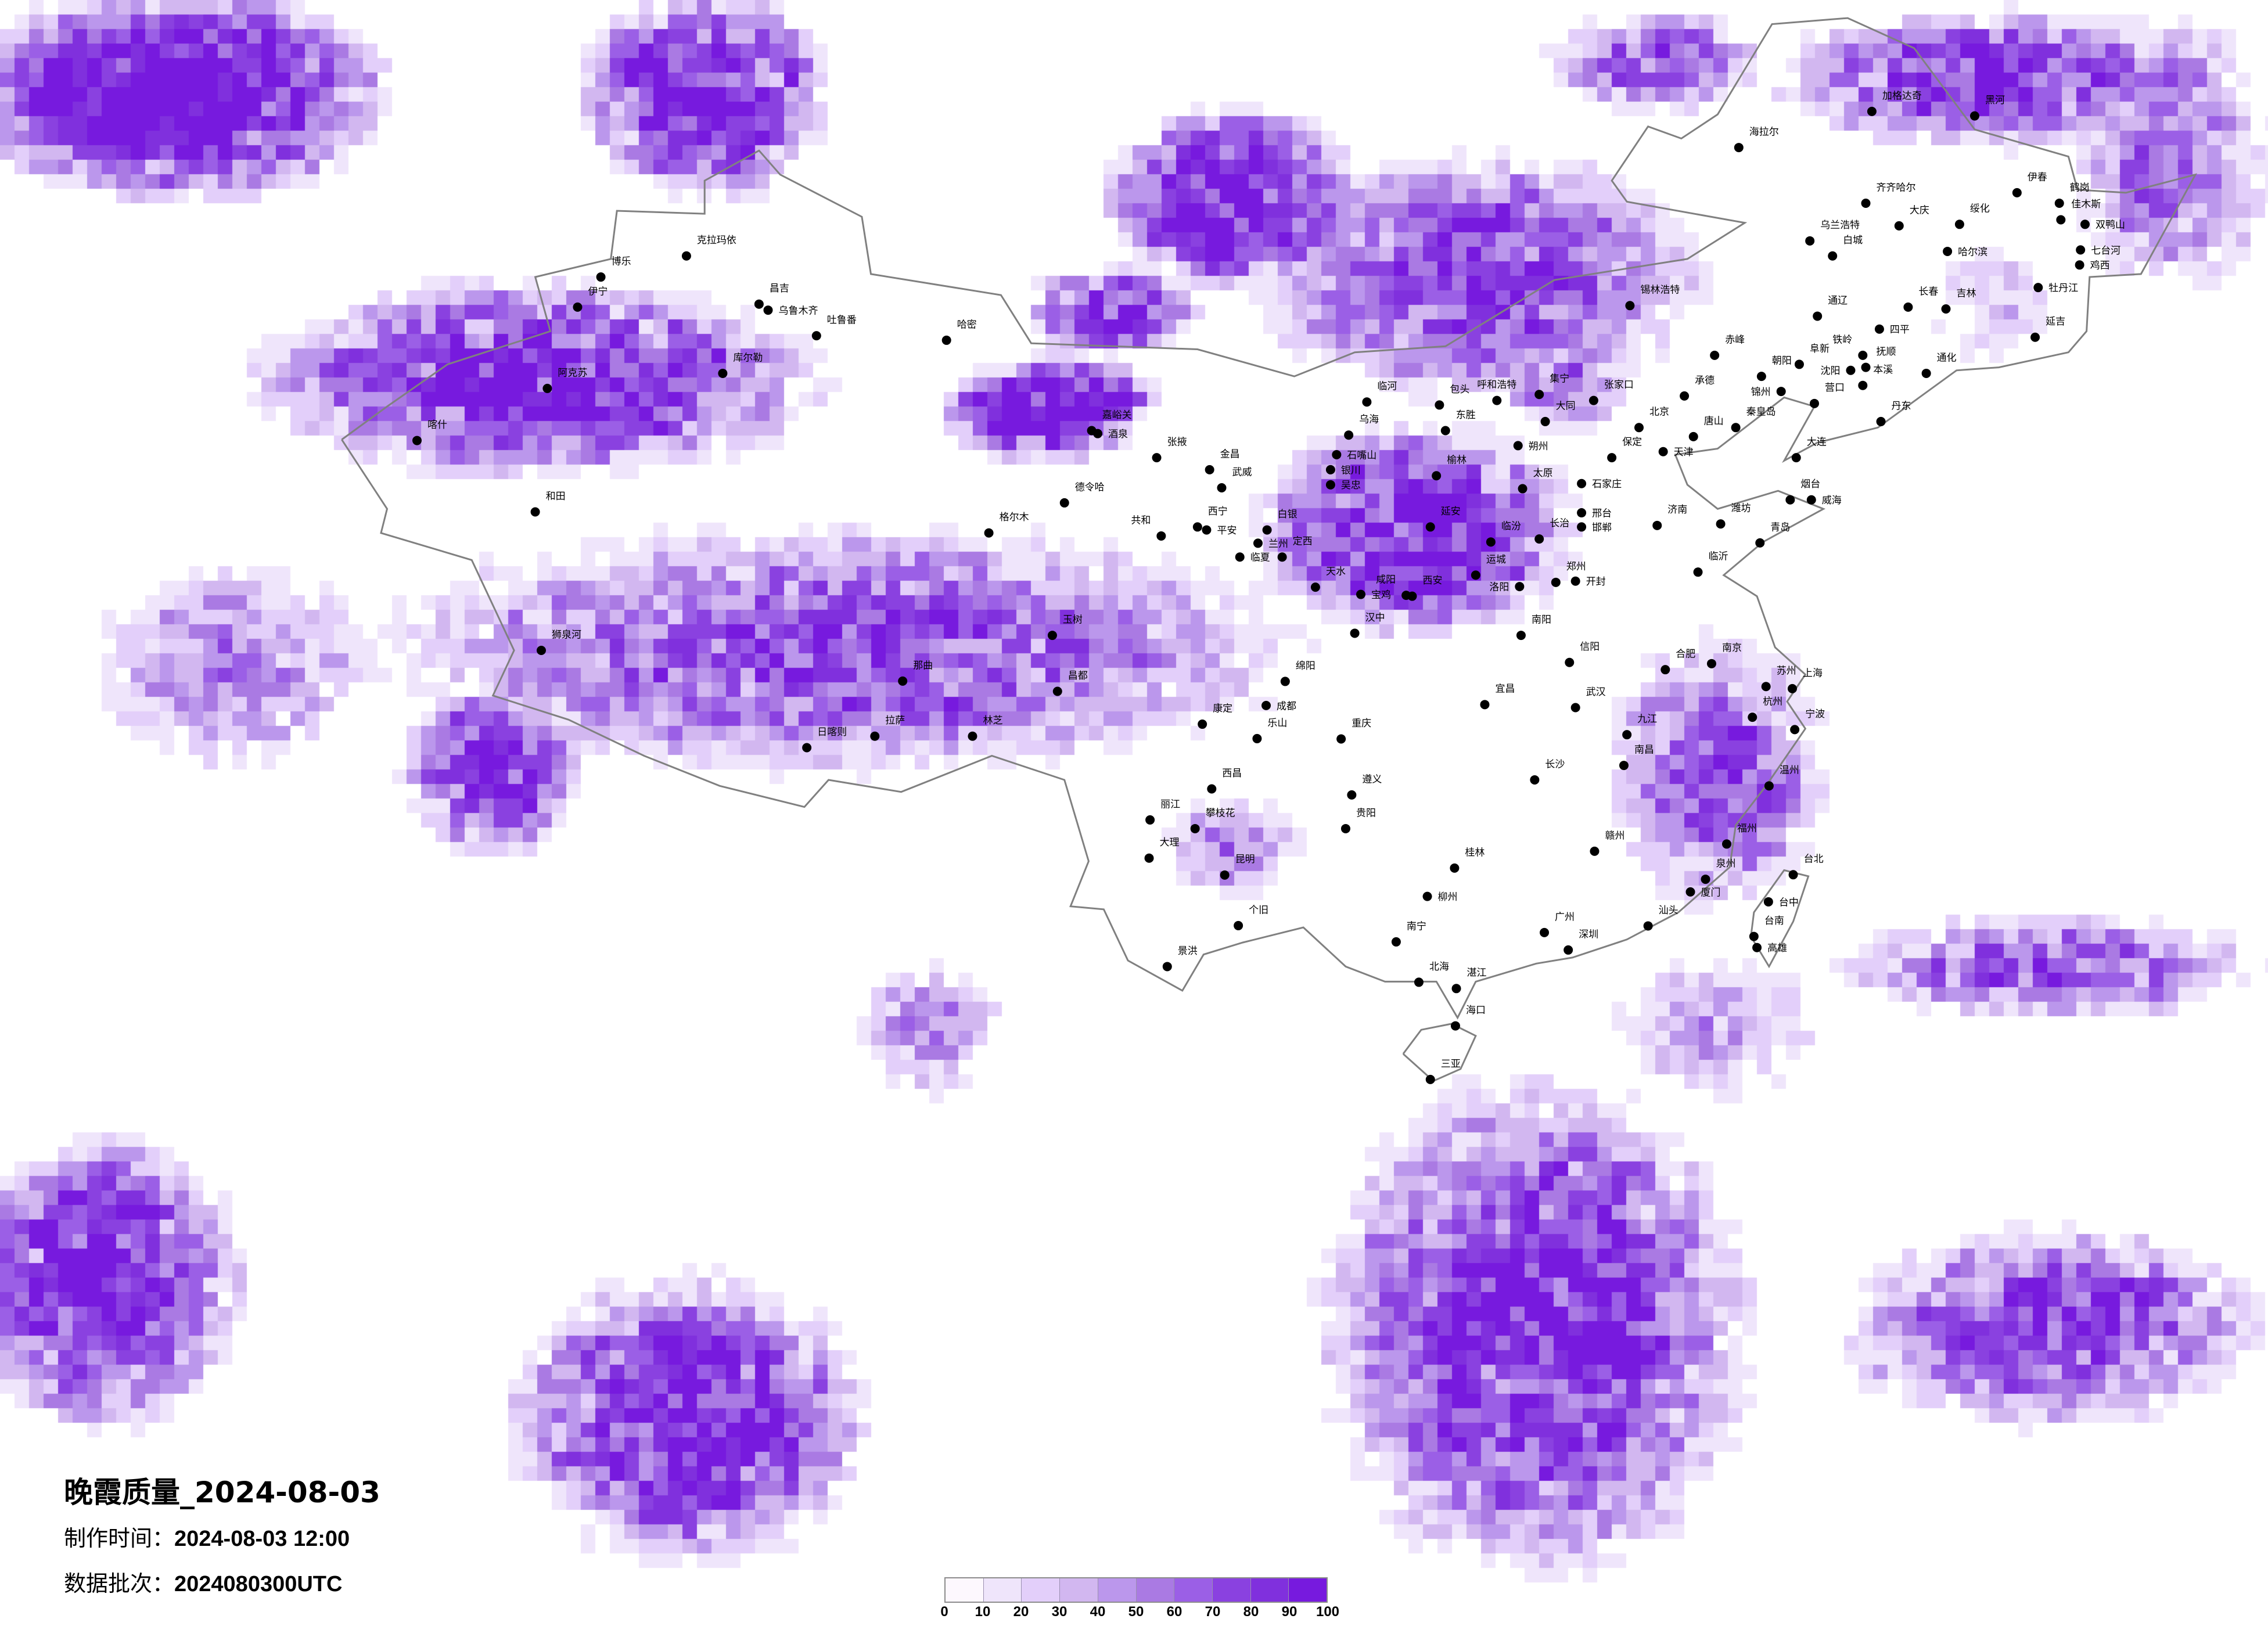  What do you see at coordinates (1559, 379) in the screenshot?
I see `city-label: 集宁` at bounding box center [1559, 379].